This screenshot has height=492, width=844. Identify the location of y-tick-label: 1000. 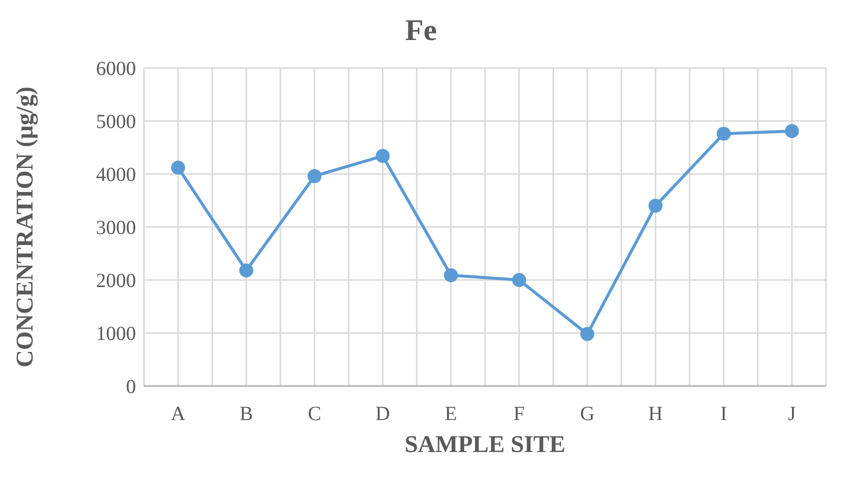
(116, 334).